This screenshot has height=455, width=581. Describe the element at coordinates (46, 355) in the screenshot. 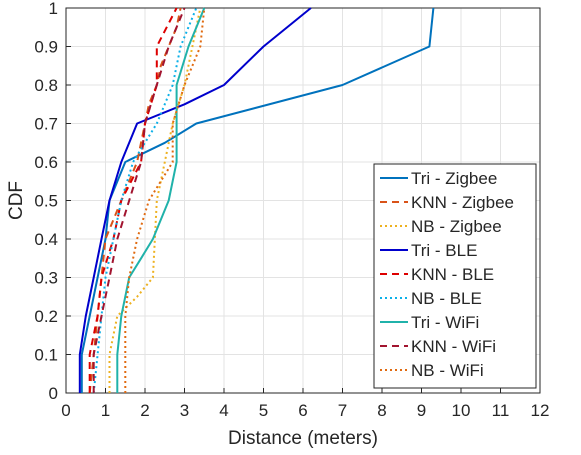

I see `y-tick-label: 0.1` at that location.